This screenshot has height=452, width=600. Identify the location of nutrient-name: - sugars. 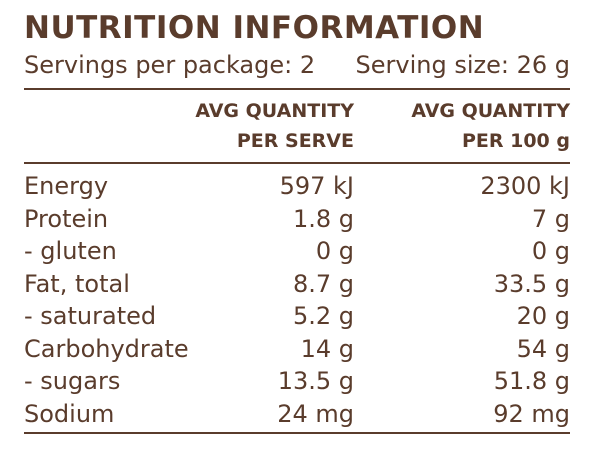
(72, 381).